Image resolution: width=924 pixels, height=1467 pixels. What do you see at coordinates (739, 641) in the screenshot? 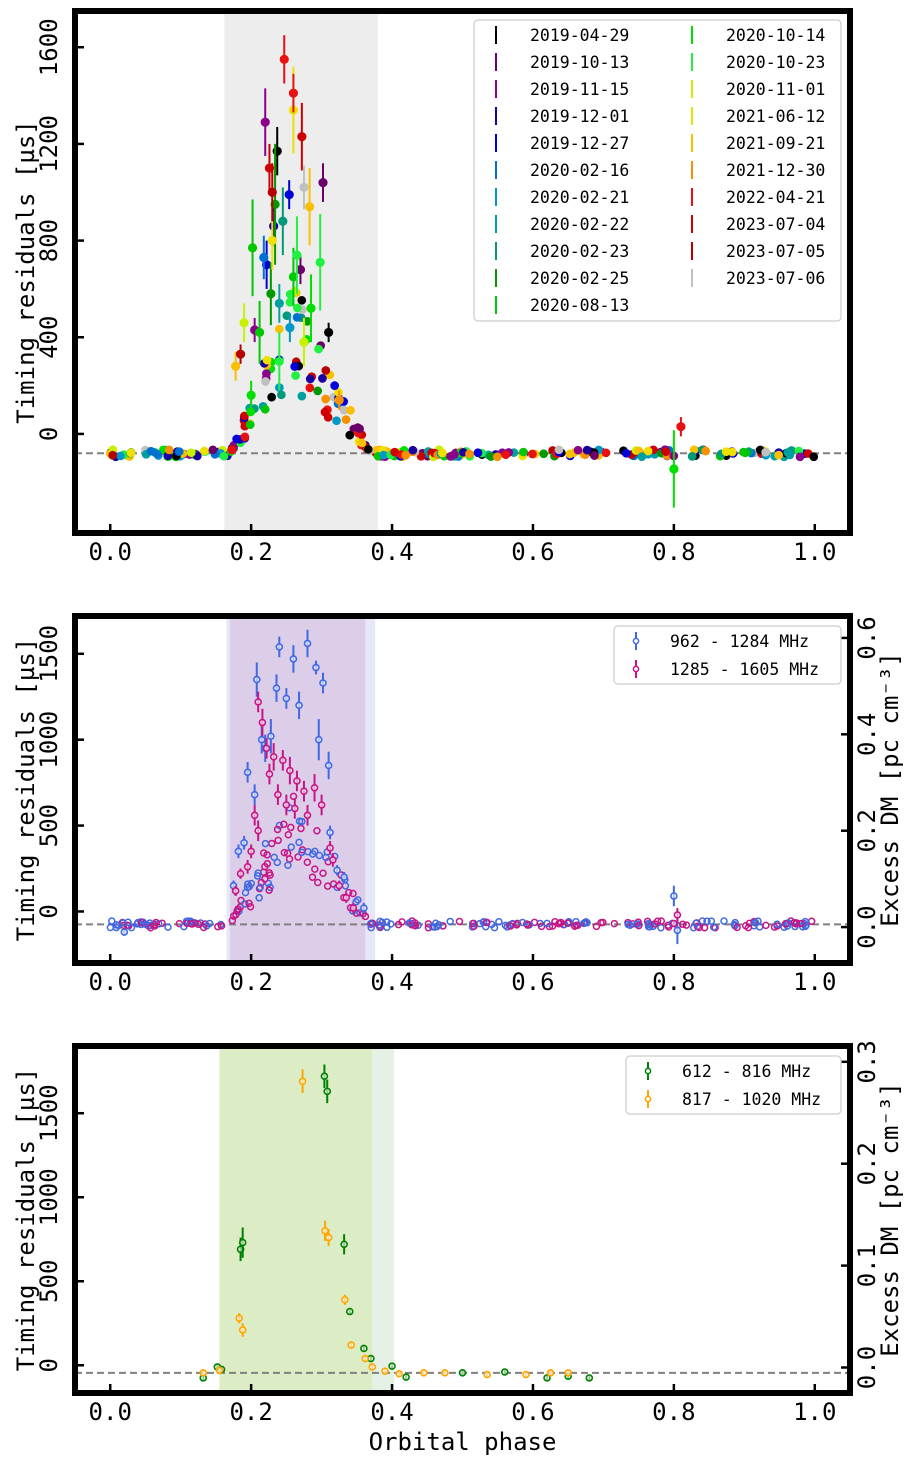
I see `legend-label: 962 - 1284 MHz` at bounding box center [739, 641].